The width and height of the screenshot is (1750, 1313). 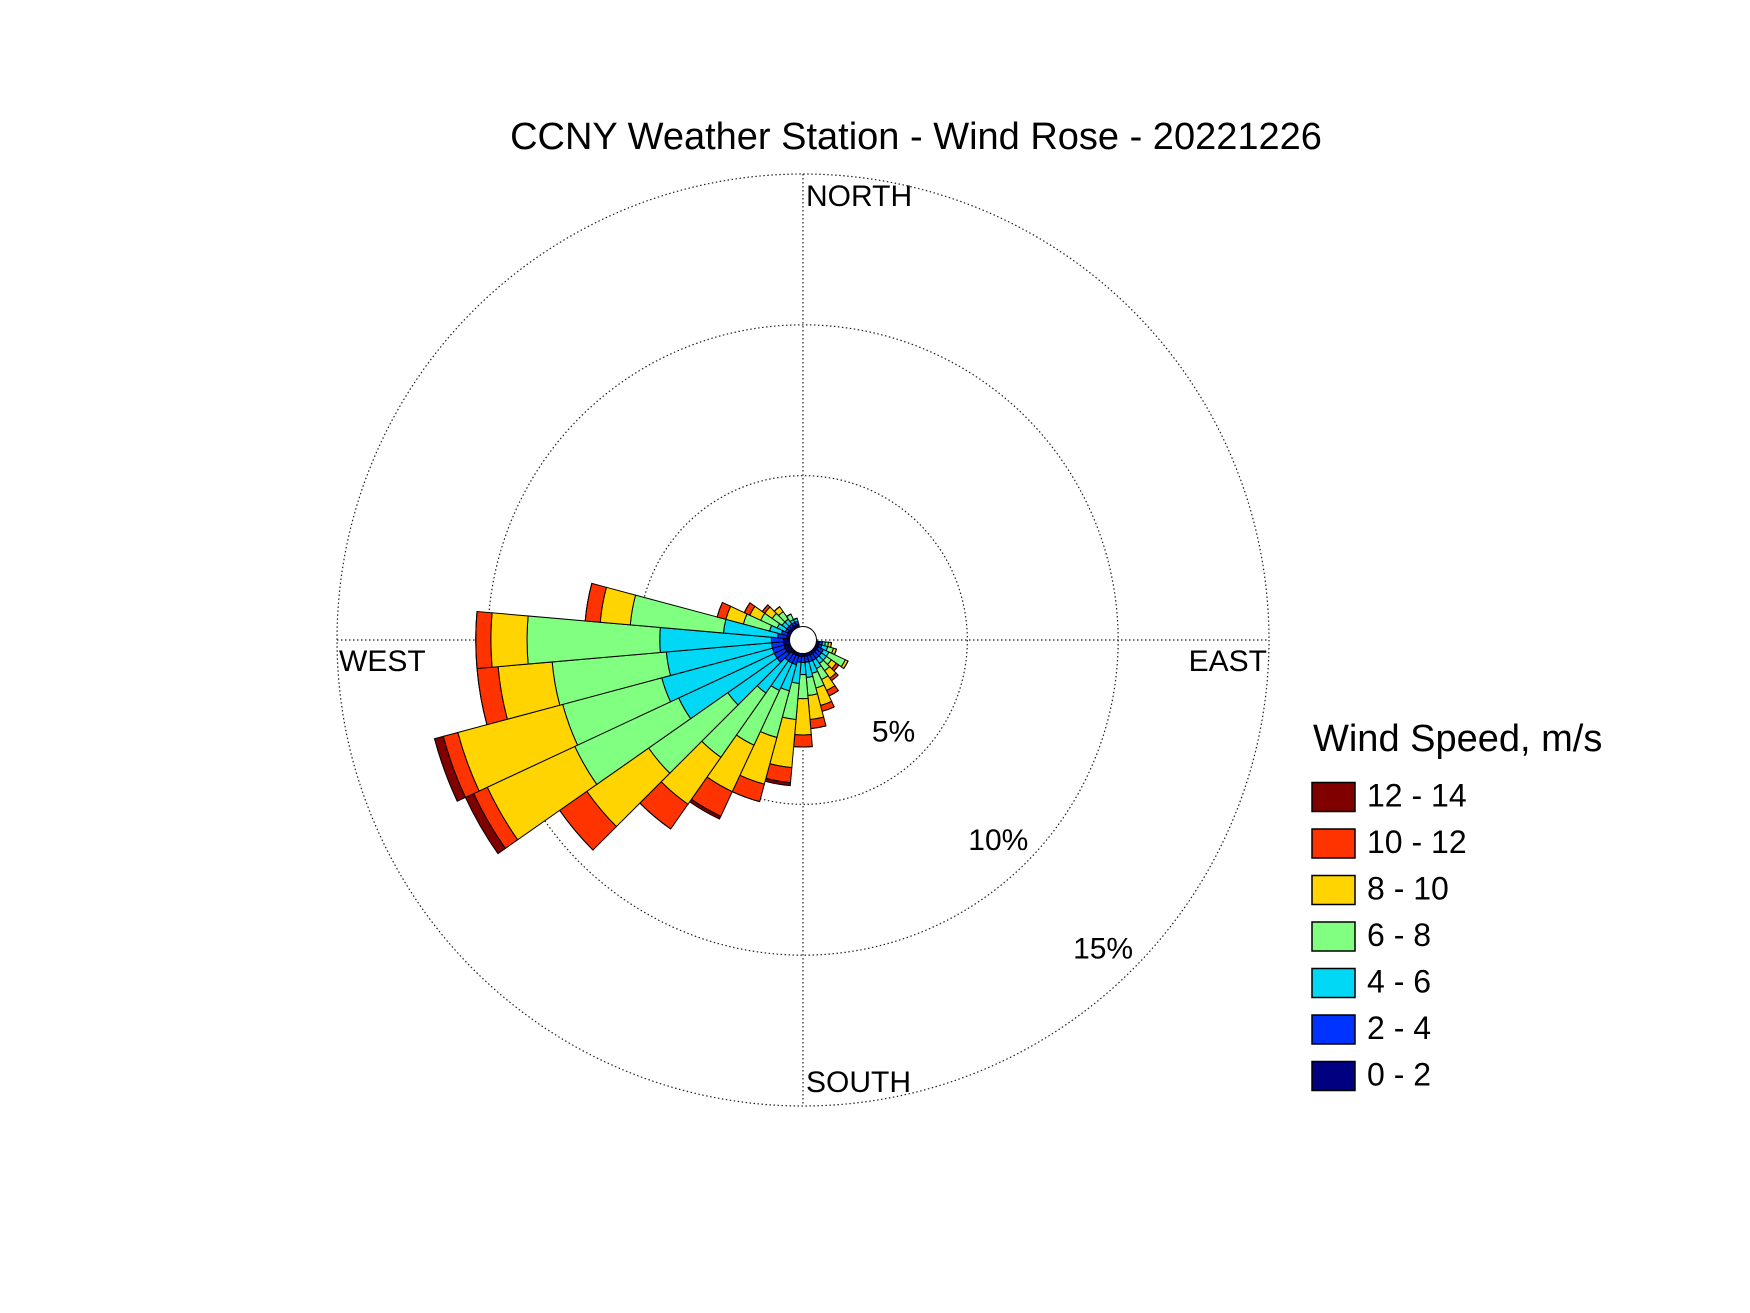 What do you see at coordinates (1417, 842) in the screenshot?
I see `legend-label: 10 - 12` at bounding box center [1417, 842].